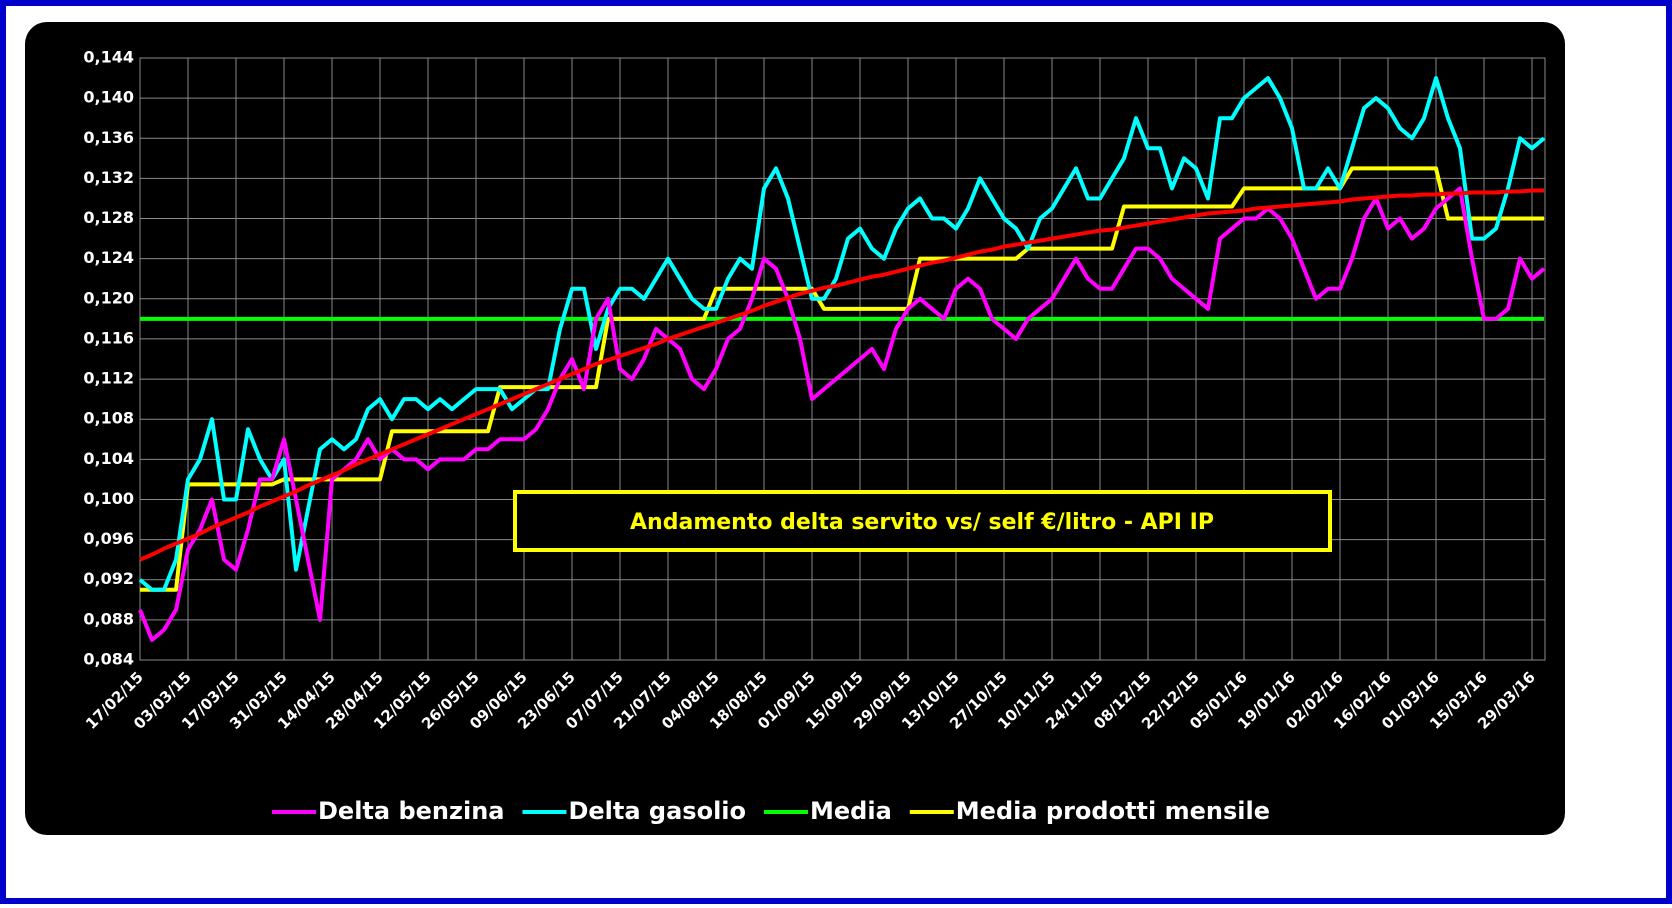 The height and width of the screenshot is (908, 1672). What do you see at coordinates (108, 418) in the screenshot?
I see `y-tick-label: 0,108` at bounding box center [108, 418].